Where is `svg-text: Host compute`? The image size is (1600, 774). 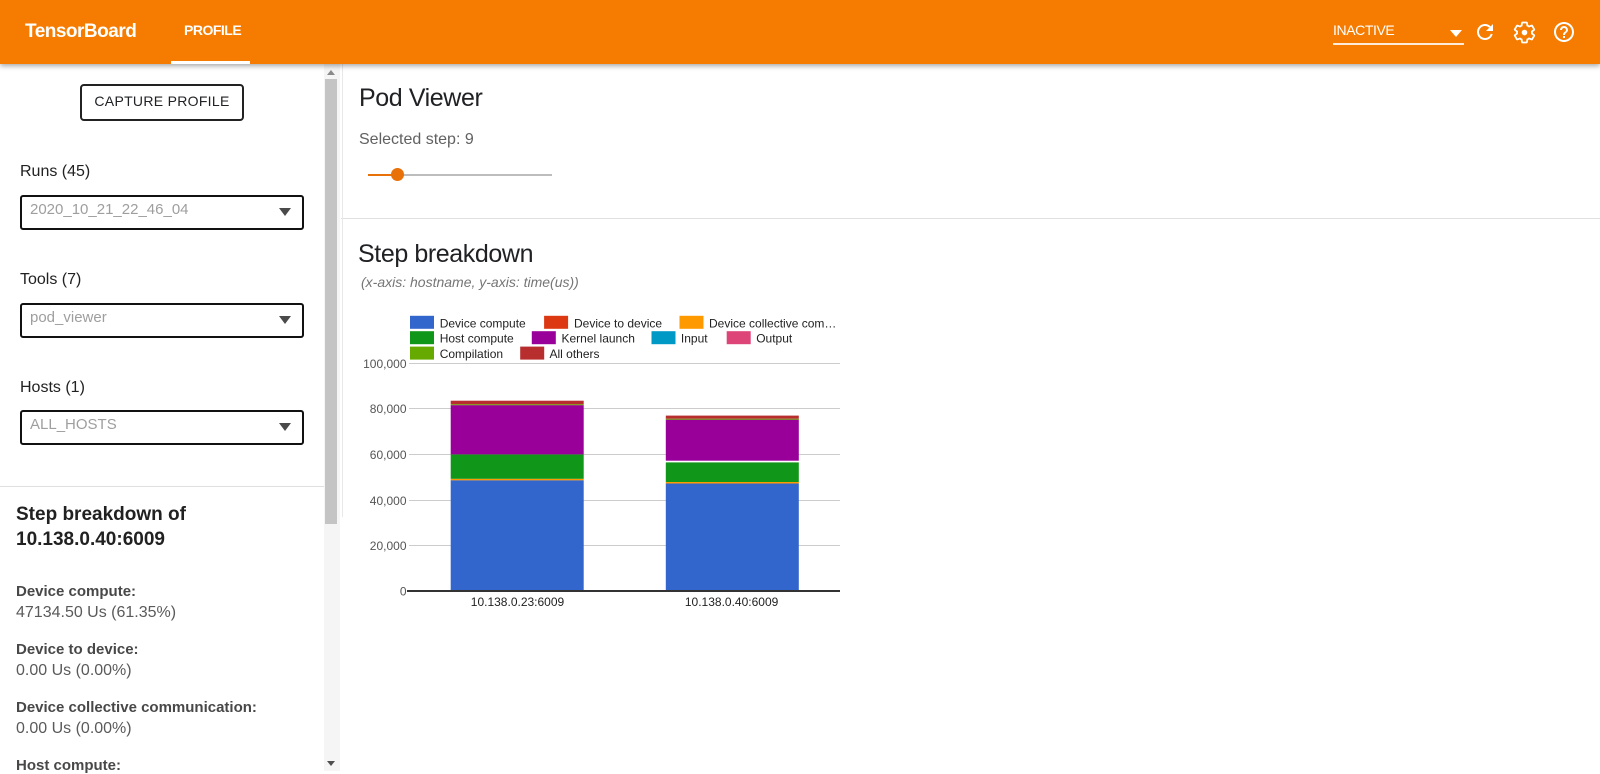 svg-text: Host compute is located at coordinates (477, 339).